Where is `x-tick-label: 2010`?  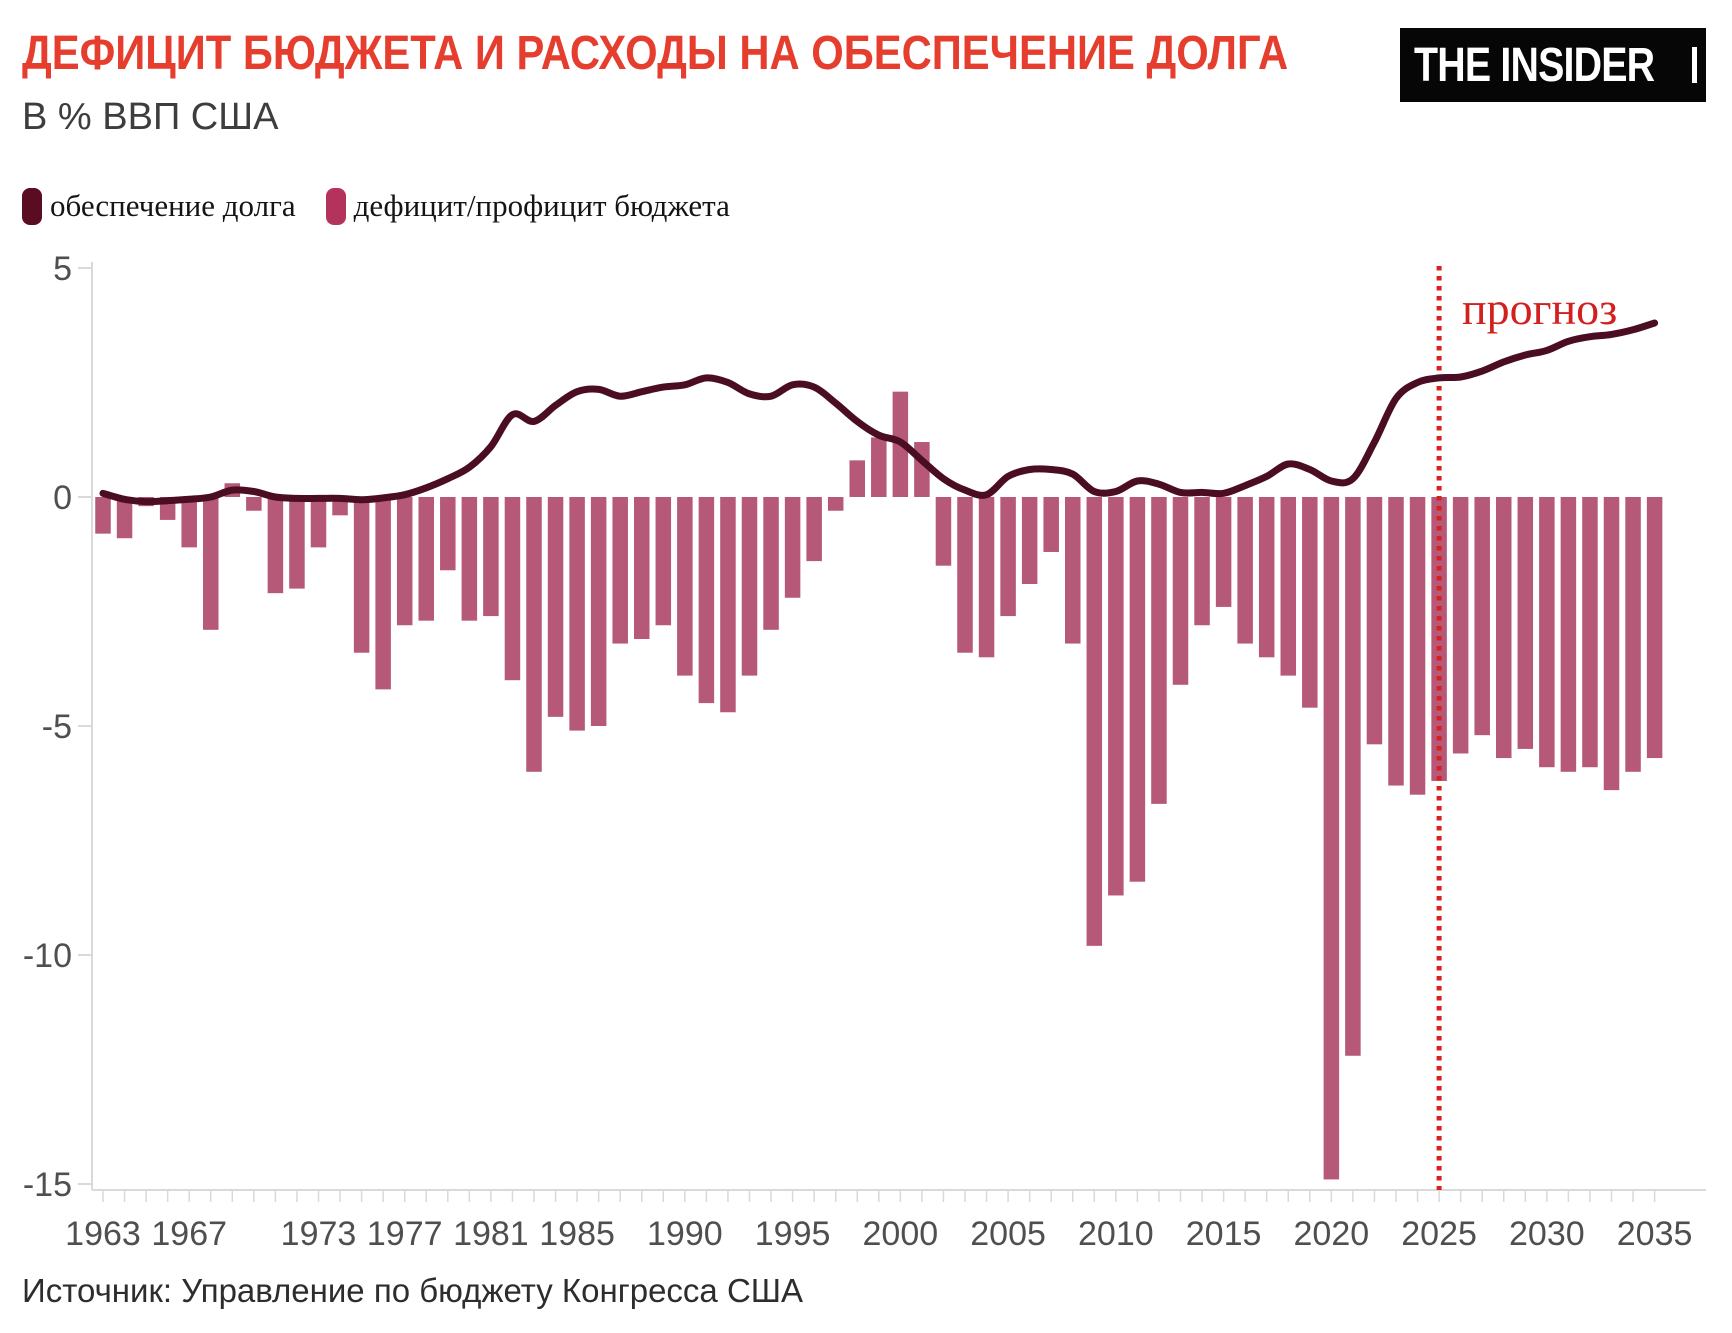
x-tick-label: 2010 is located at coordinates (1116, 1234).